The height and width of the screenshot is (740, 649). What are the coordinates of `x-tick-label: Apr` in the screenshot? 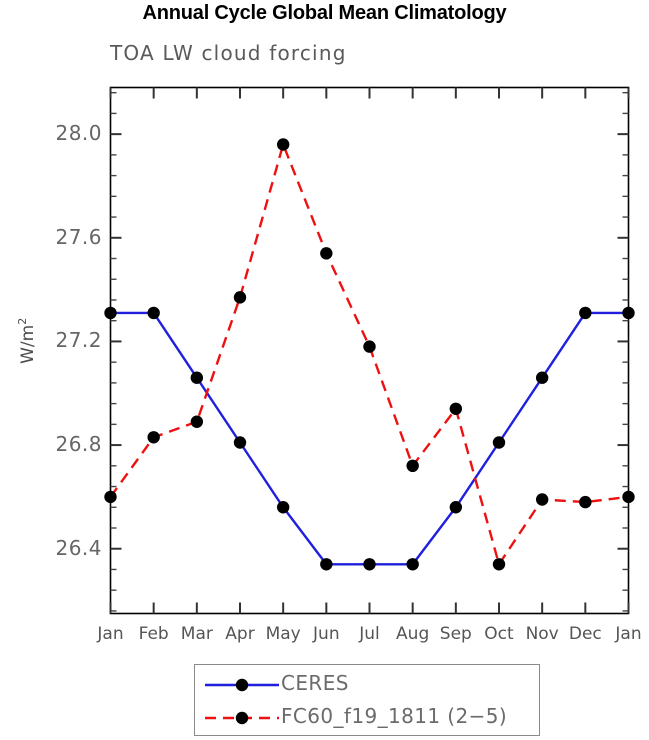 It's located at (240, 633).